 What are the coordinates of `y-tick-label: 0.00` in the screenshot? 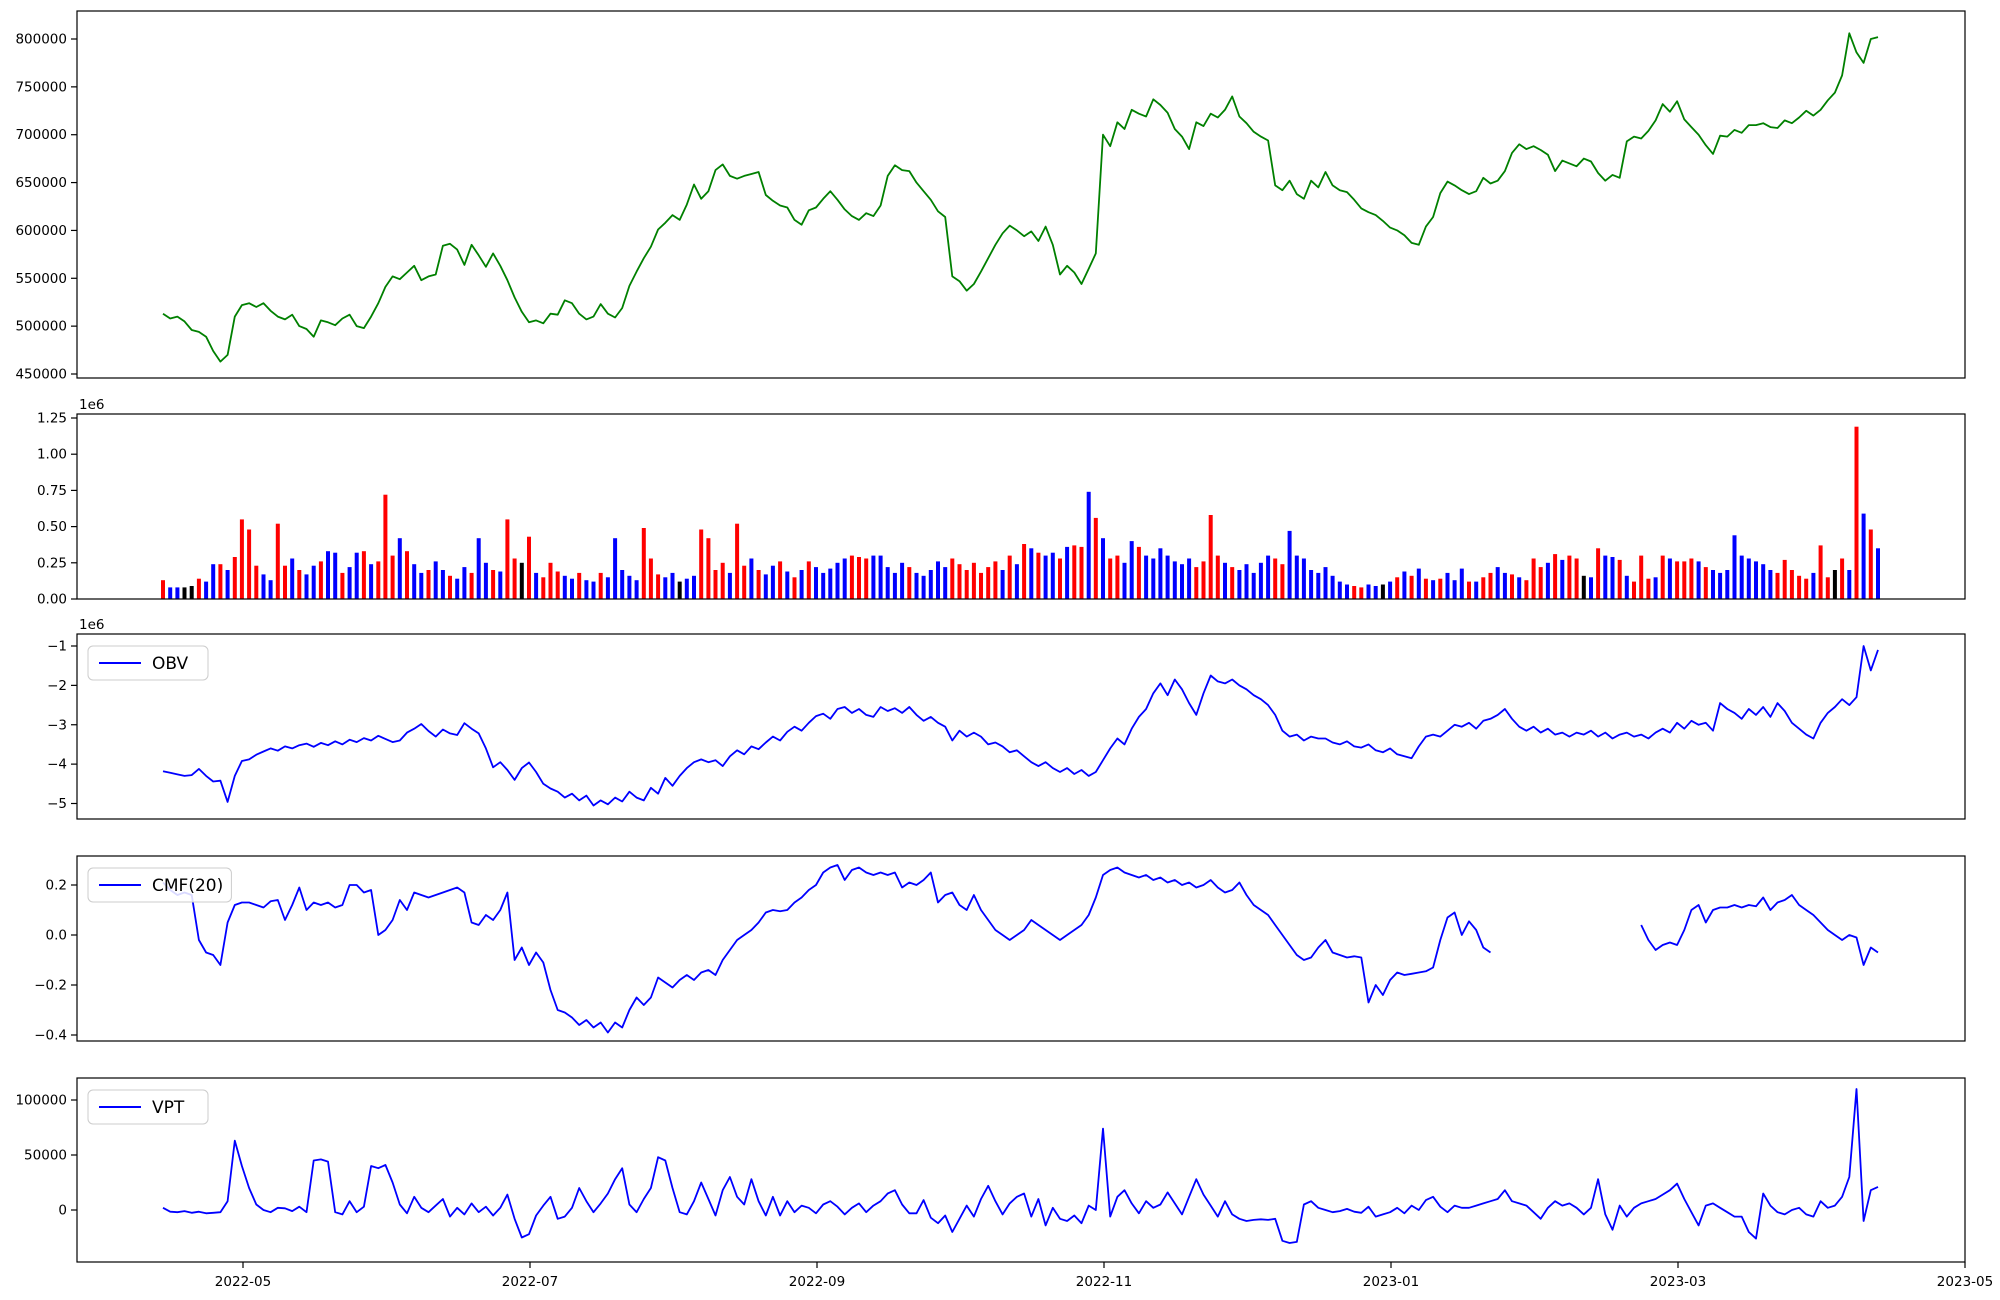 It's located at (52, 600).